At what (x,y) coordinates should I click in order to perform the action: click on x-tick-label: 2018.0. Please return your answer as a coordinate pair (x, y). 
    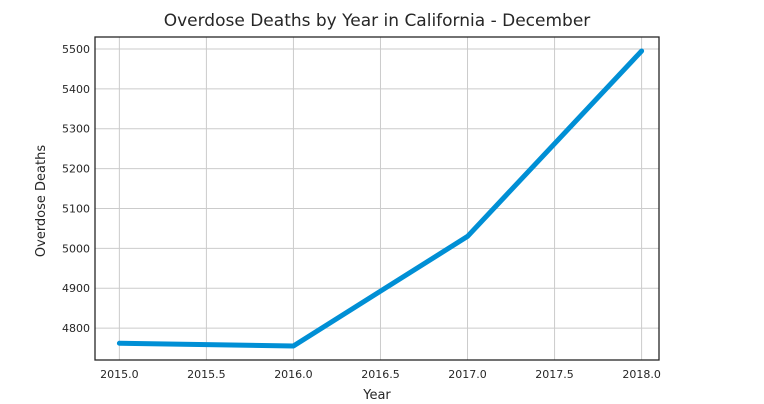
    Looking at the image, I should click on (641, 374).